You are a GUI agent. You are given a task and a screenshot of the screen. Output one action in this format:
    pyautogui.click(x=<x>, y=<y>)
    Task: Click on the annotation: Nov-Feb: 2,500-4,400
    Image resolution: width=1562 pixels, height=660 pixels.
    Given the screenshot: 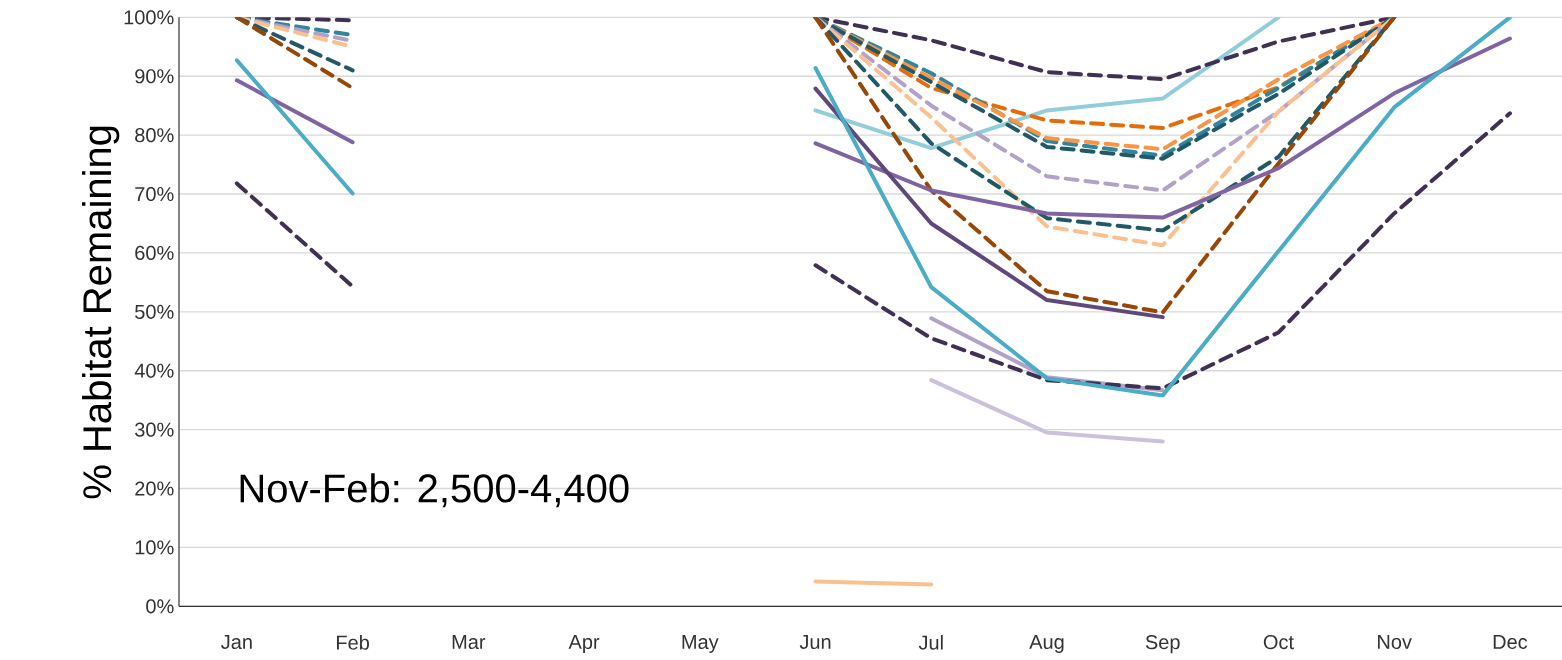 What is the action you would take?
    pyautogui.click(x=434, y=490)
    